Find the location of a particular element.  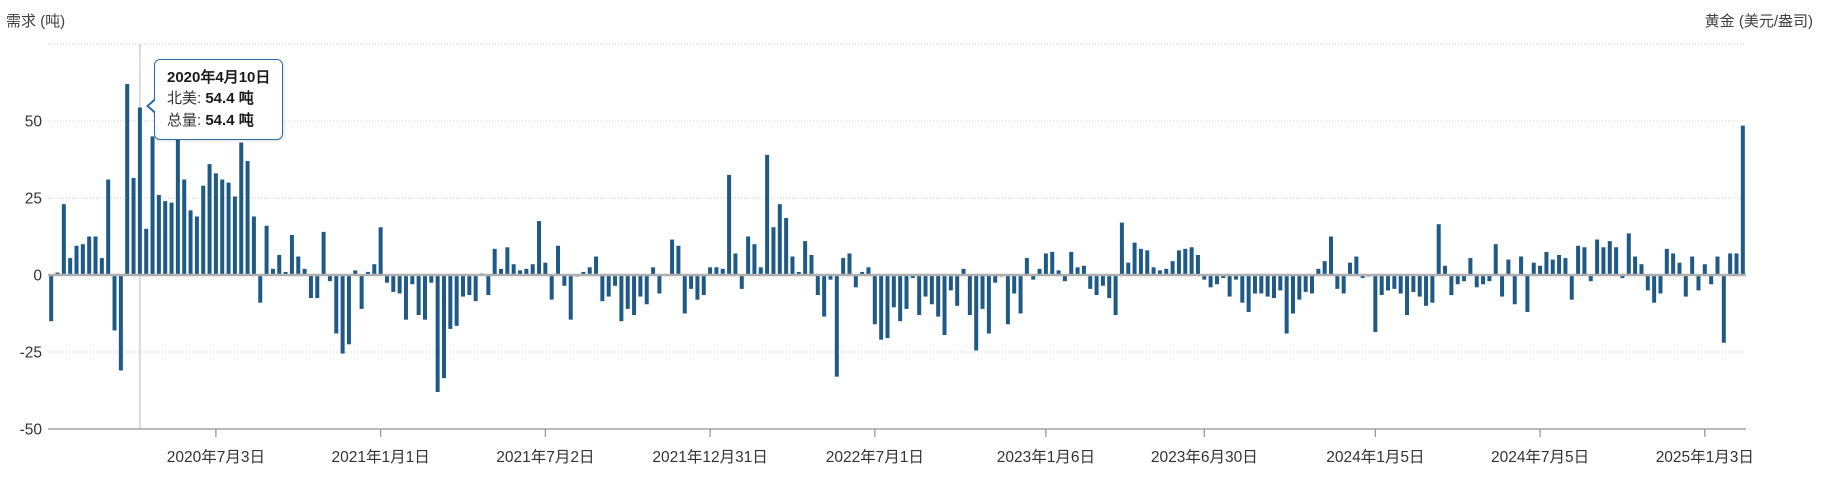

x-axis-label: 2024年7月5日 is located at coordinates (1540, 457).